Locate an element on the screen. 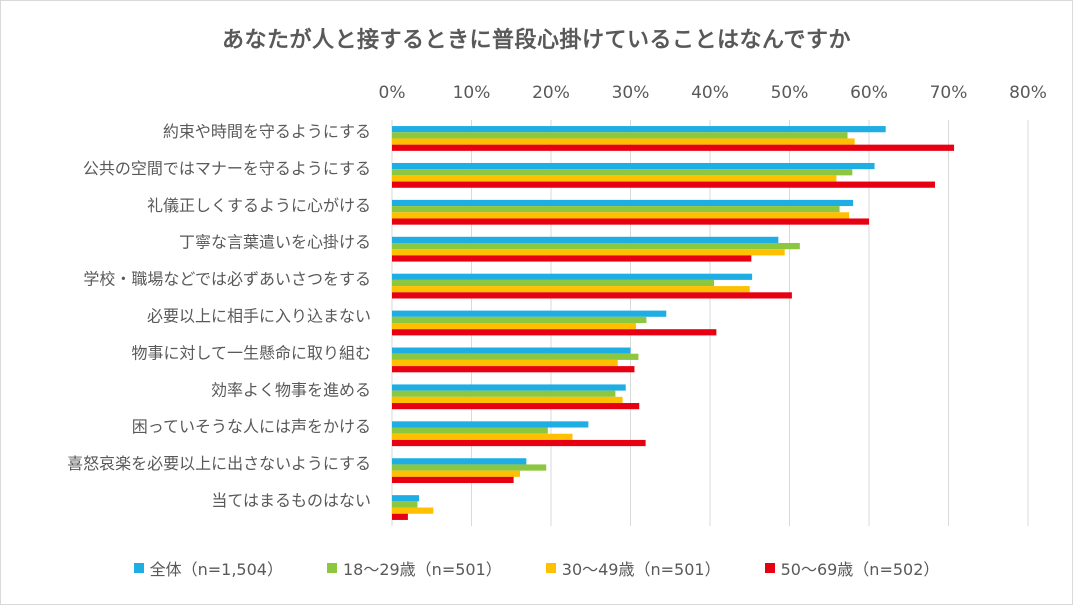 This screenshot has height=605, width=1073. legend-item: 30～49歳（n=501） is located at coordinates (633, 568).